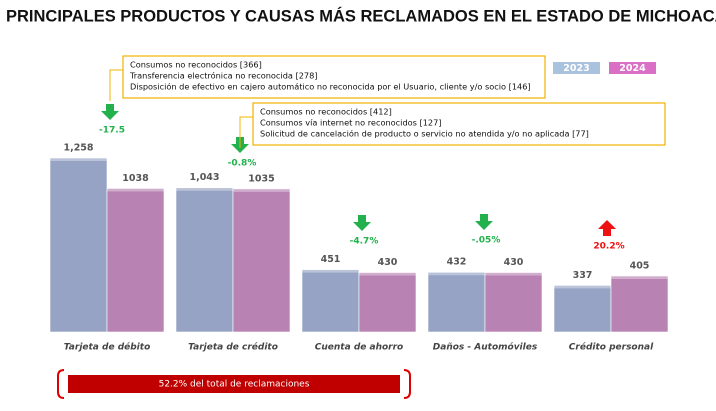 The image size is (716, 411). I want to click on legend-label: 2023, so click(576, 68).